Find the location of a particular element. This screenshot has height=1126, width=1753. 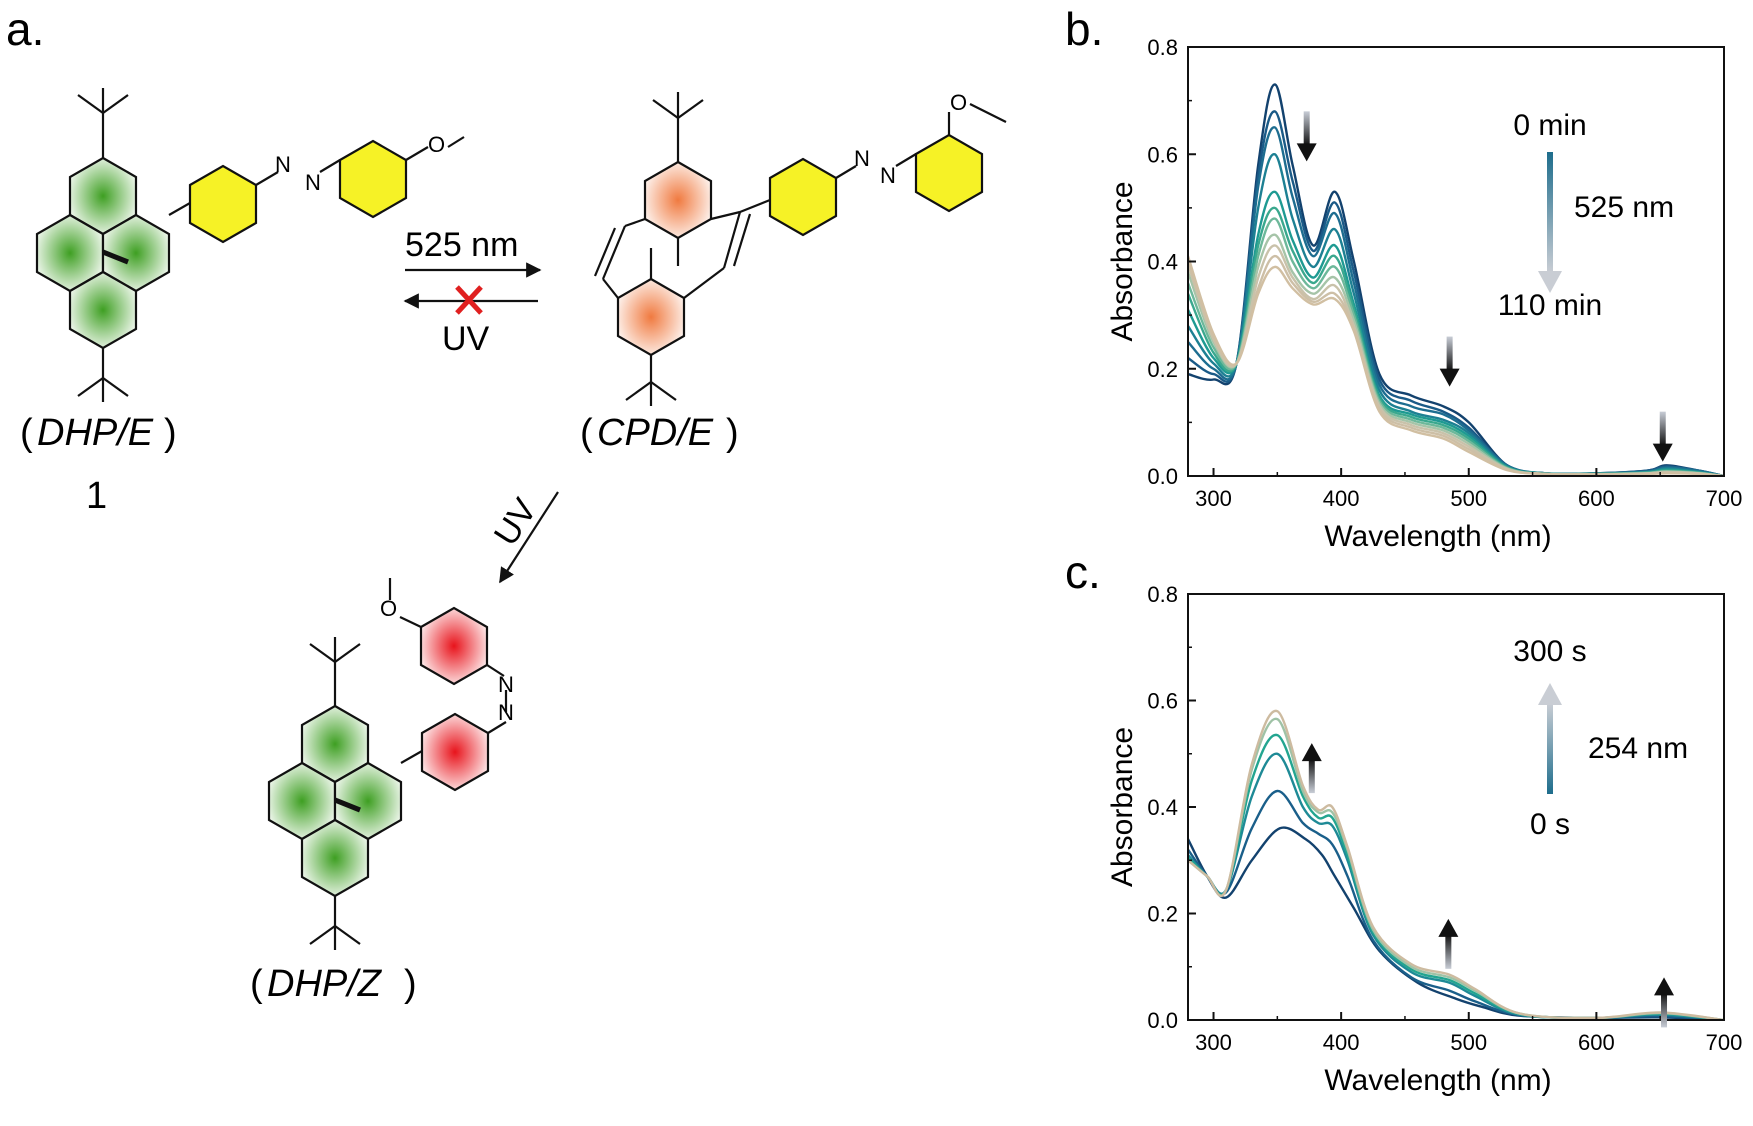

cpd-e-azo-n2: N is located at coordinates (888, 175).